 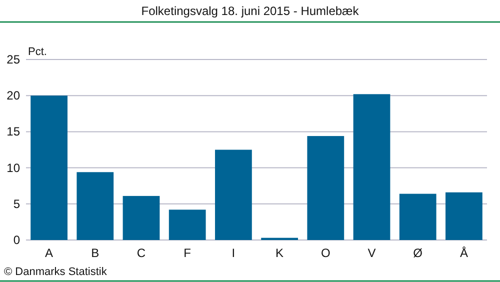 What do you see at coordinates (95, 253) in the screenshot?
I see `x-tick-label: B` at bounding box center [95, 253].